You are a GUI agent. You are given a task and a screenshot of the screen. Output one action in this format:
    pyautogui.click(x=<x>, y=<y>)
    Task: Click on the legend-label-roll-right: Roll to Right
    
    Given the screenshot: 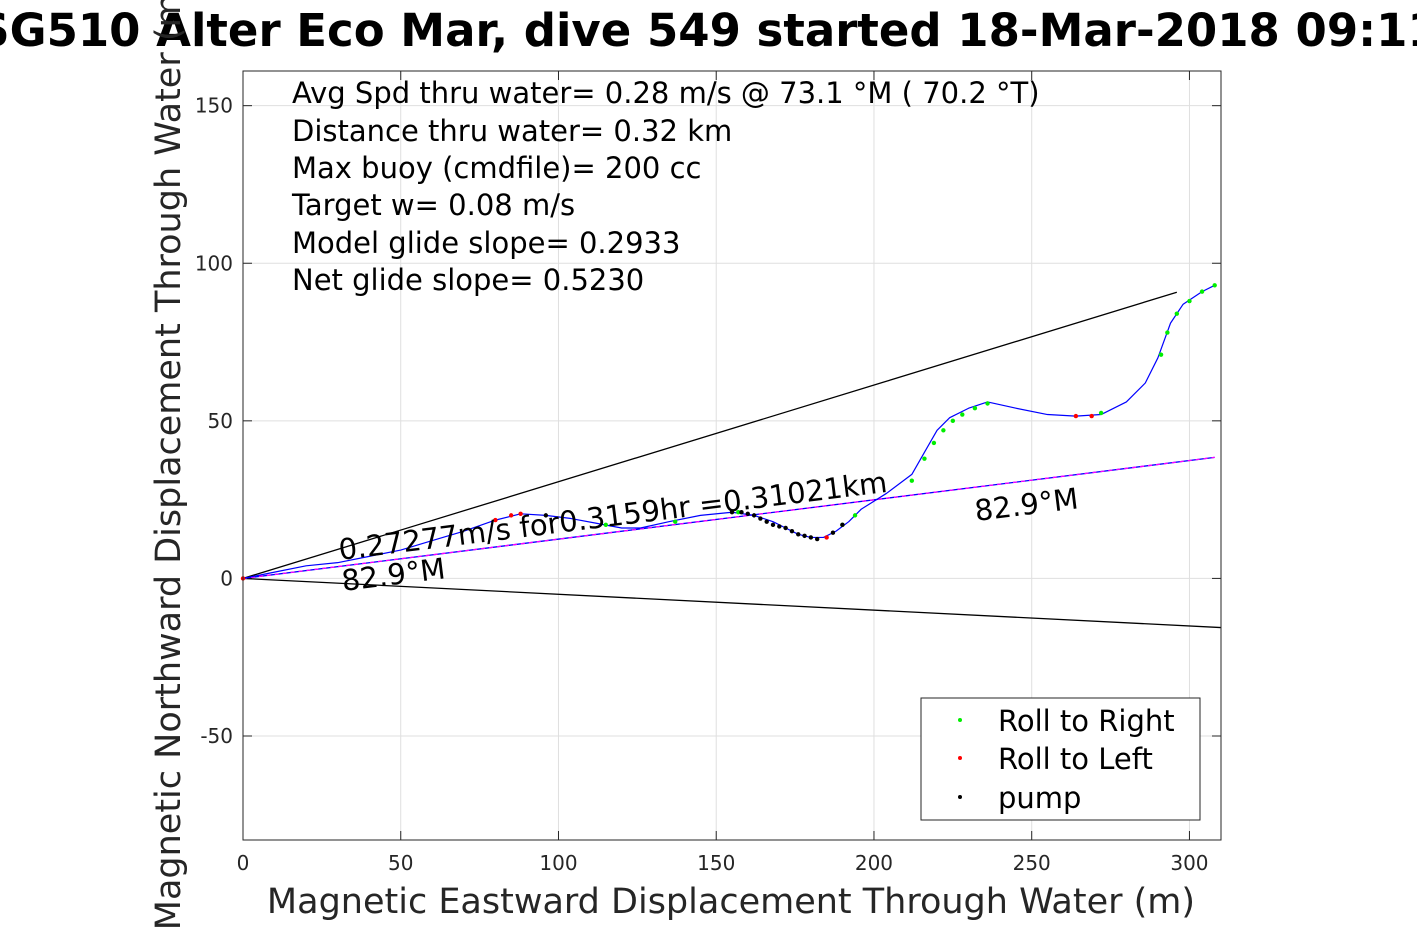 What is the action you would take?
    pyautogui.click(x=1086, y=721)
    